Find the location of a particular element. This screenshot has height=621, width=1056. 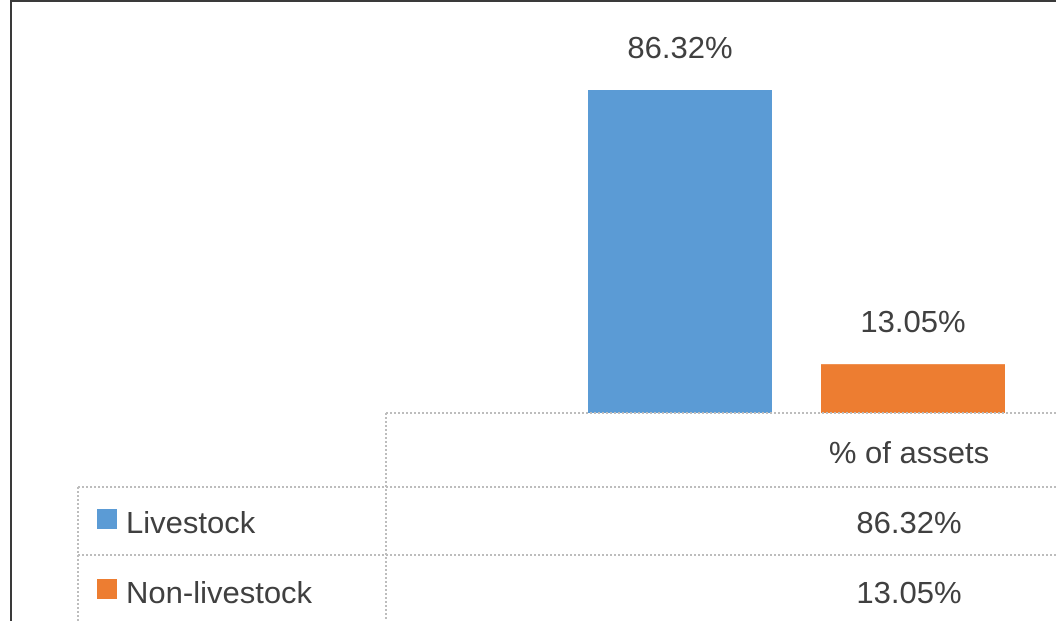

table-row-label-livestock: Livestock is located at coordinates (191, 522).